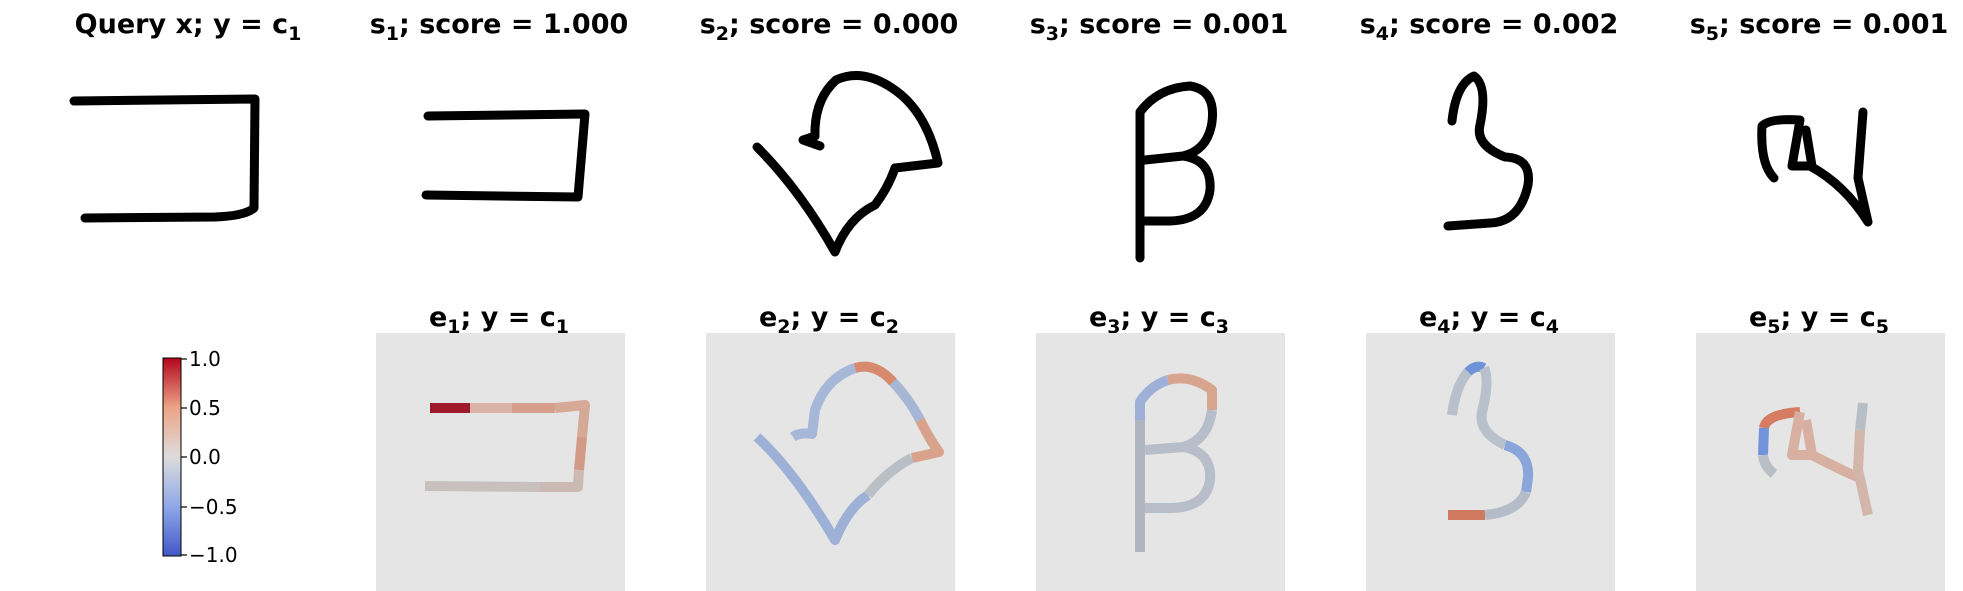 The image size is (1963, 591). Describe the element at coordinates (499, 27) in the screenshot. I see `s1-title: s1; score = 1.000` at that location.